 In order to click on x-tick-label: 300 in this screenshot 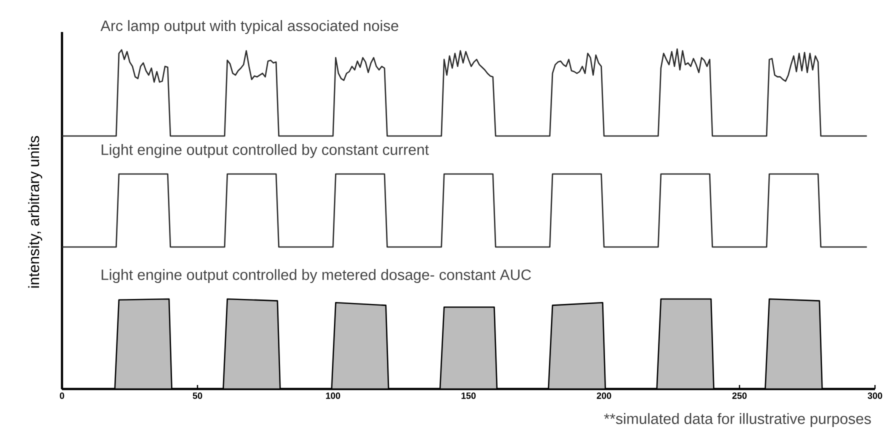, I will do `click(875, 395)`.